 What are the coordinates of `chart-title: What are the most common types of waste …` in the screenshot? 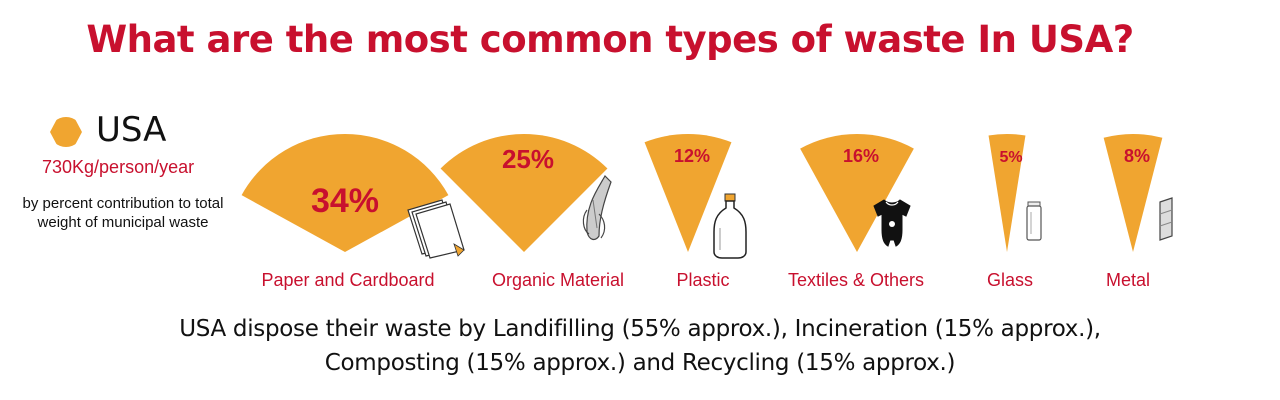 It's located at (610, 39).